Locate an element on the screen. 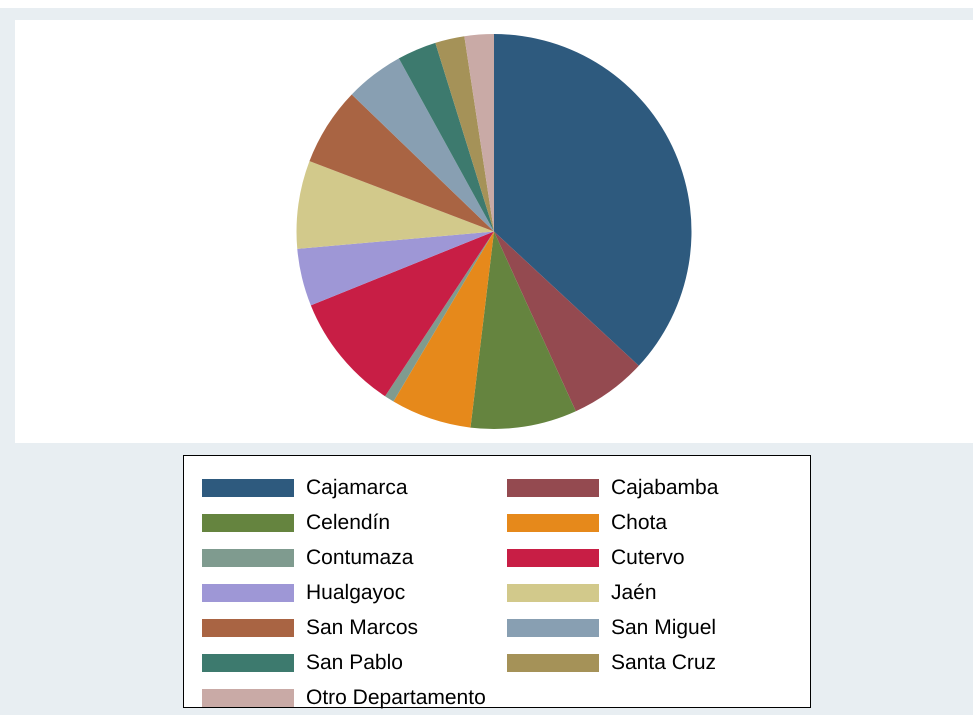 This screenshot has height=715, width=973. legend-label: San Pablo is located at coordinates (354, 662).